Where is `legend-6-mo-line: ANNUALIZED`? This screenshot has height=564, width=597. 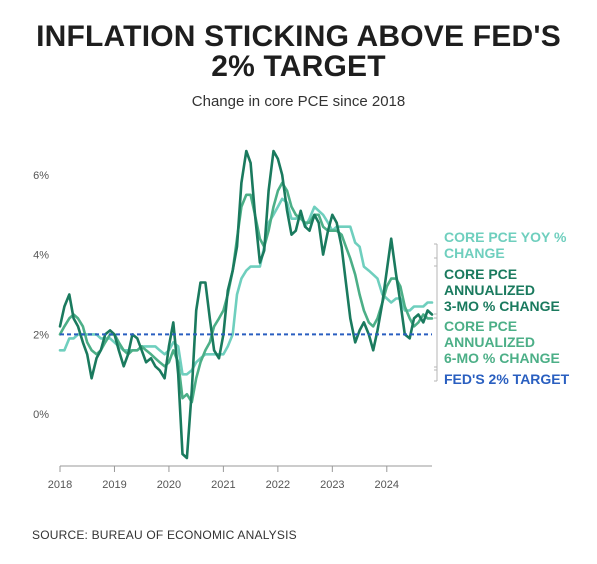
legend-6-mo-line: ANNUALIZED is located at coordinates (489, 342).